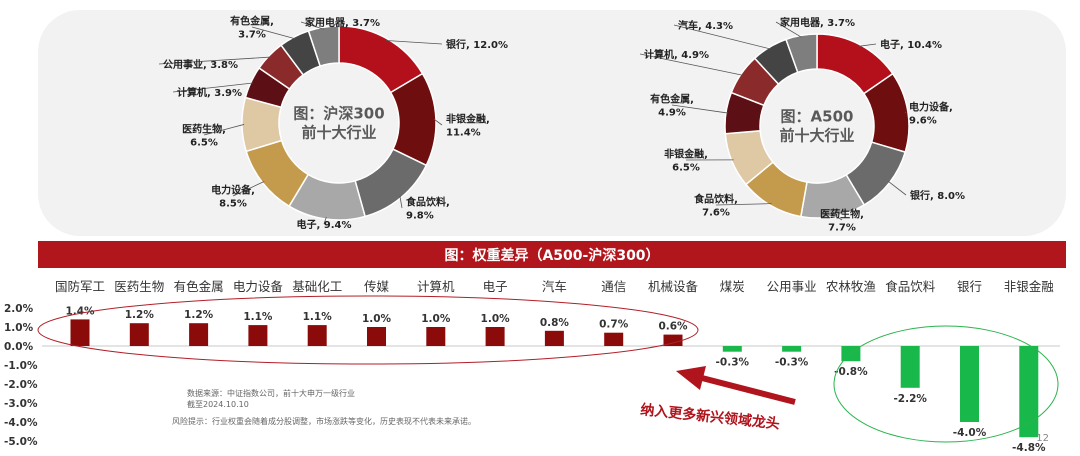  Describe the element at coordinates (910, 367) in the screenshot. I see `bar-食品饮料` at that location.